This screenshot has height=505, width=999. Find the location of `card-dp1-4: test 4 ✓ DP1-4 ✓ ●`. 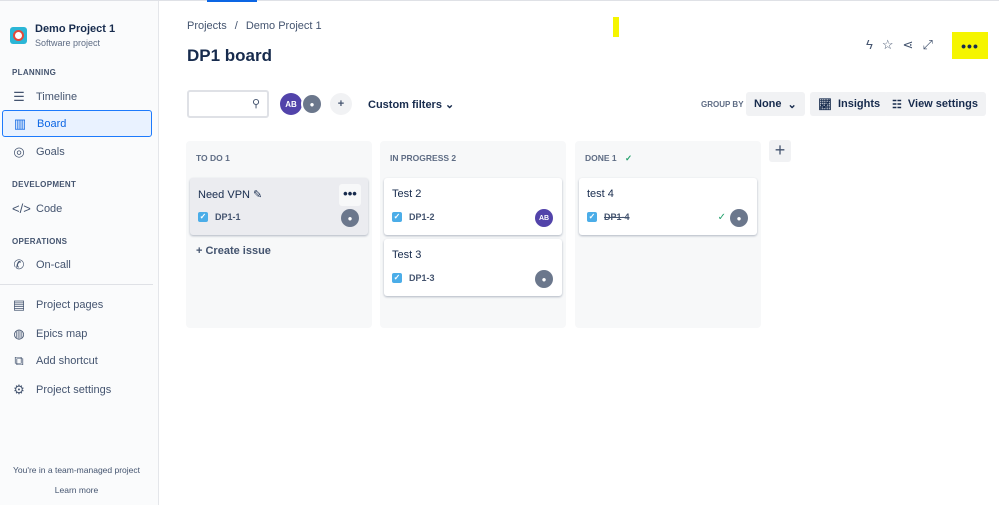

card-dp1-4: test 4 ✓ DP1-4 ✓ ● is located at coordinates (668, 206).